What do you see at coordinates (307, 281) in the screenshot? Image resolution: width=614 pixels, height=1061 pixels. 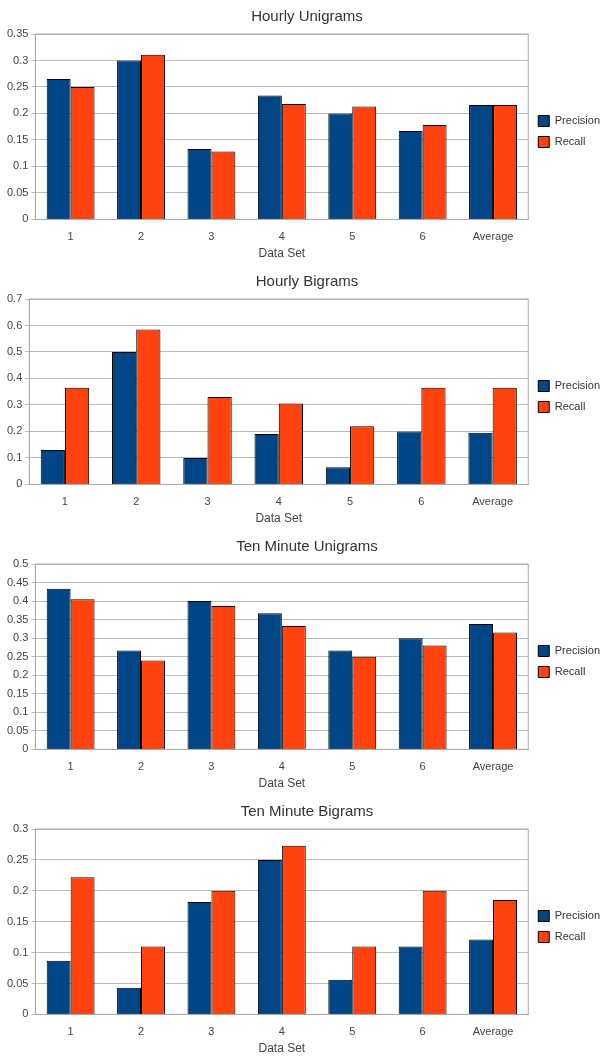 I see `chart-title: Hourly Bigrams` at bounding box center [307, 281].